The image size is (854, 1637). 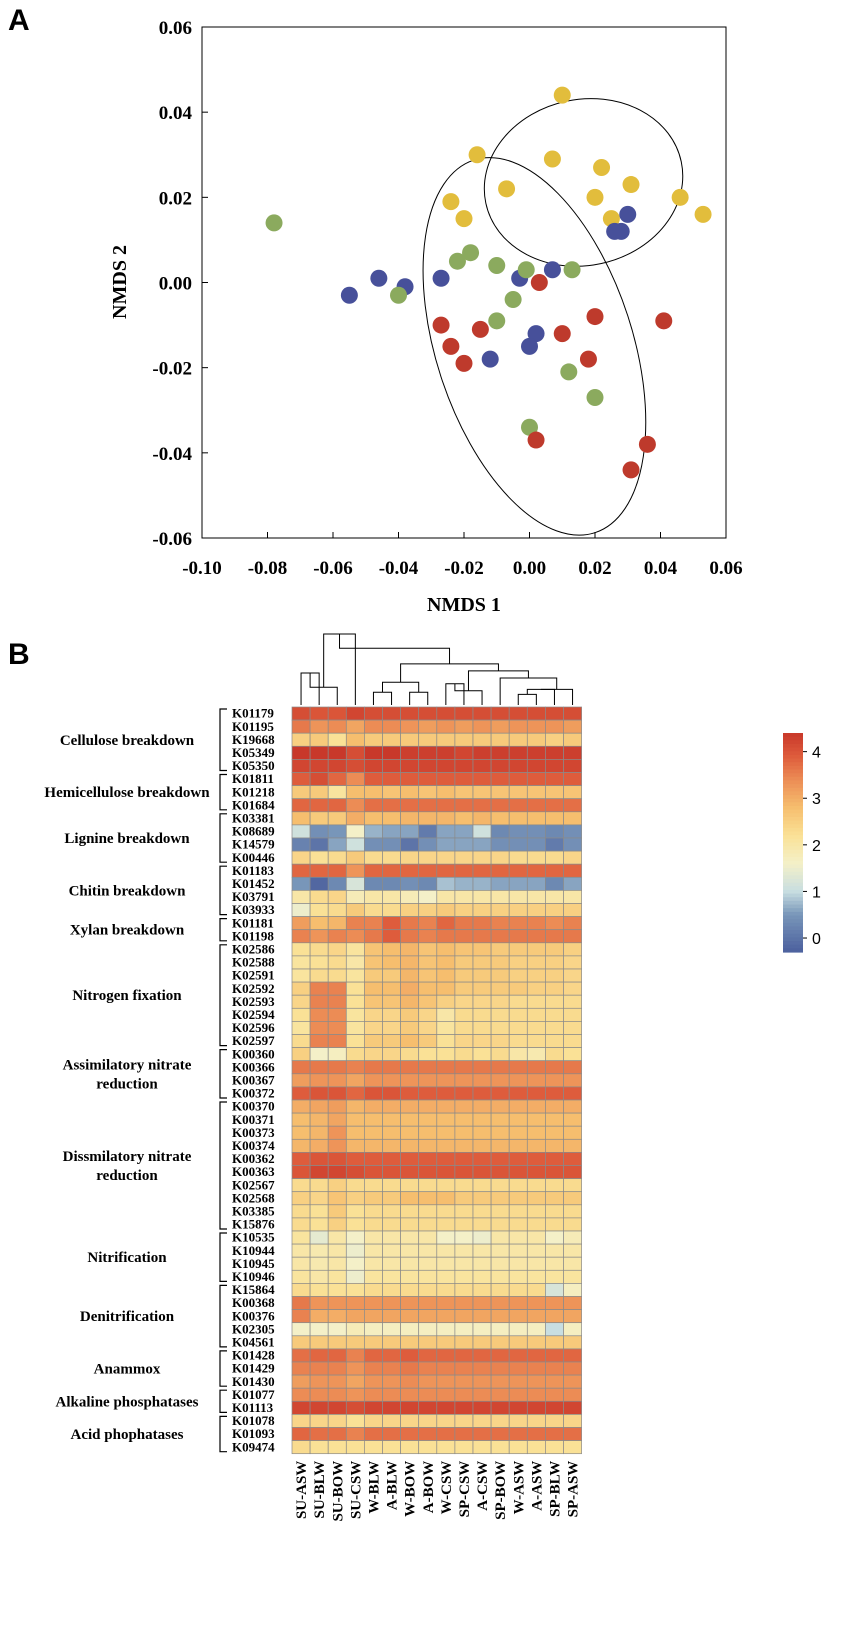 What do you see at coordinates (802, 843) in the screenshot?
I see `colorbar: 0 1 2 3 4` at bounding box center [802, 843].